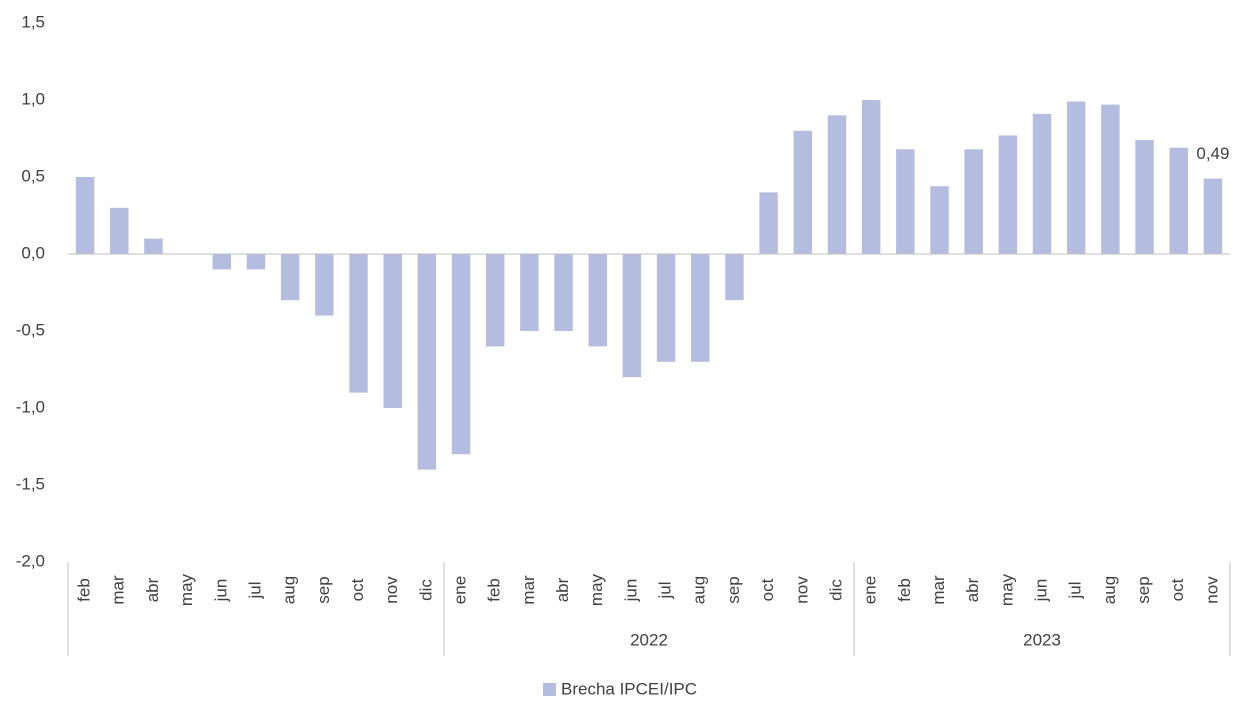  I want to click on legend-swatch, so click(549, 689).